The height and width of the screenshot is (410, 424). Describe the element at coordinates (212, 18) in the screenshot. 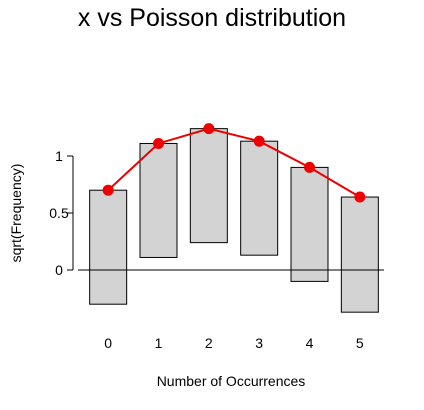

I see `chart-title: x vs Poisson distribution` at that location.